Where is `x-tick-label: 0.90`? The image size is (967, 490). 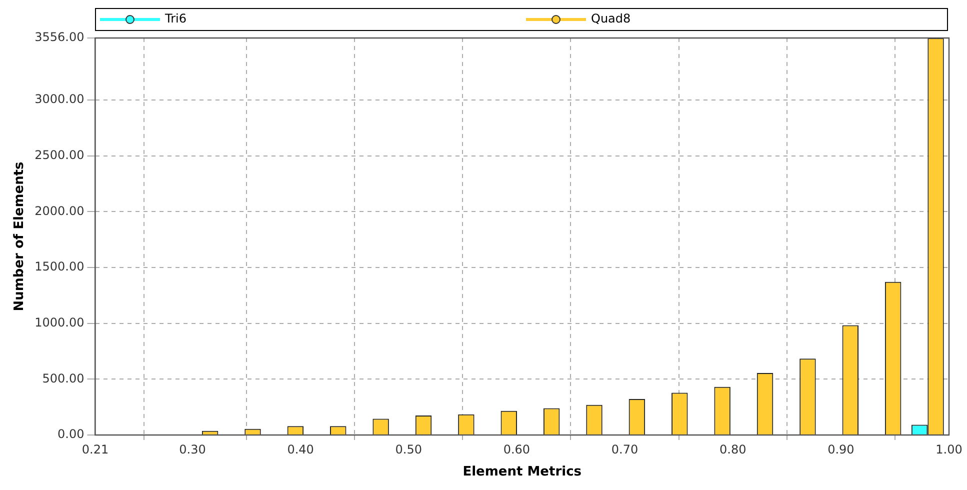 x-tick-label: 0.90 is located at coordinates (841, 449).